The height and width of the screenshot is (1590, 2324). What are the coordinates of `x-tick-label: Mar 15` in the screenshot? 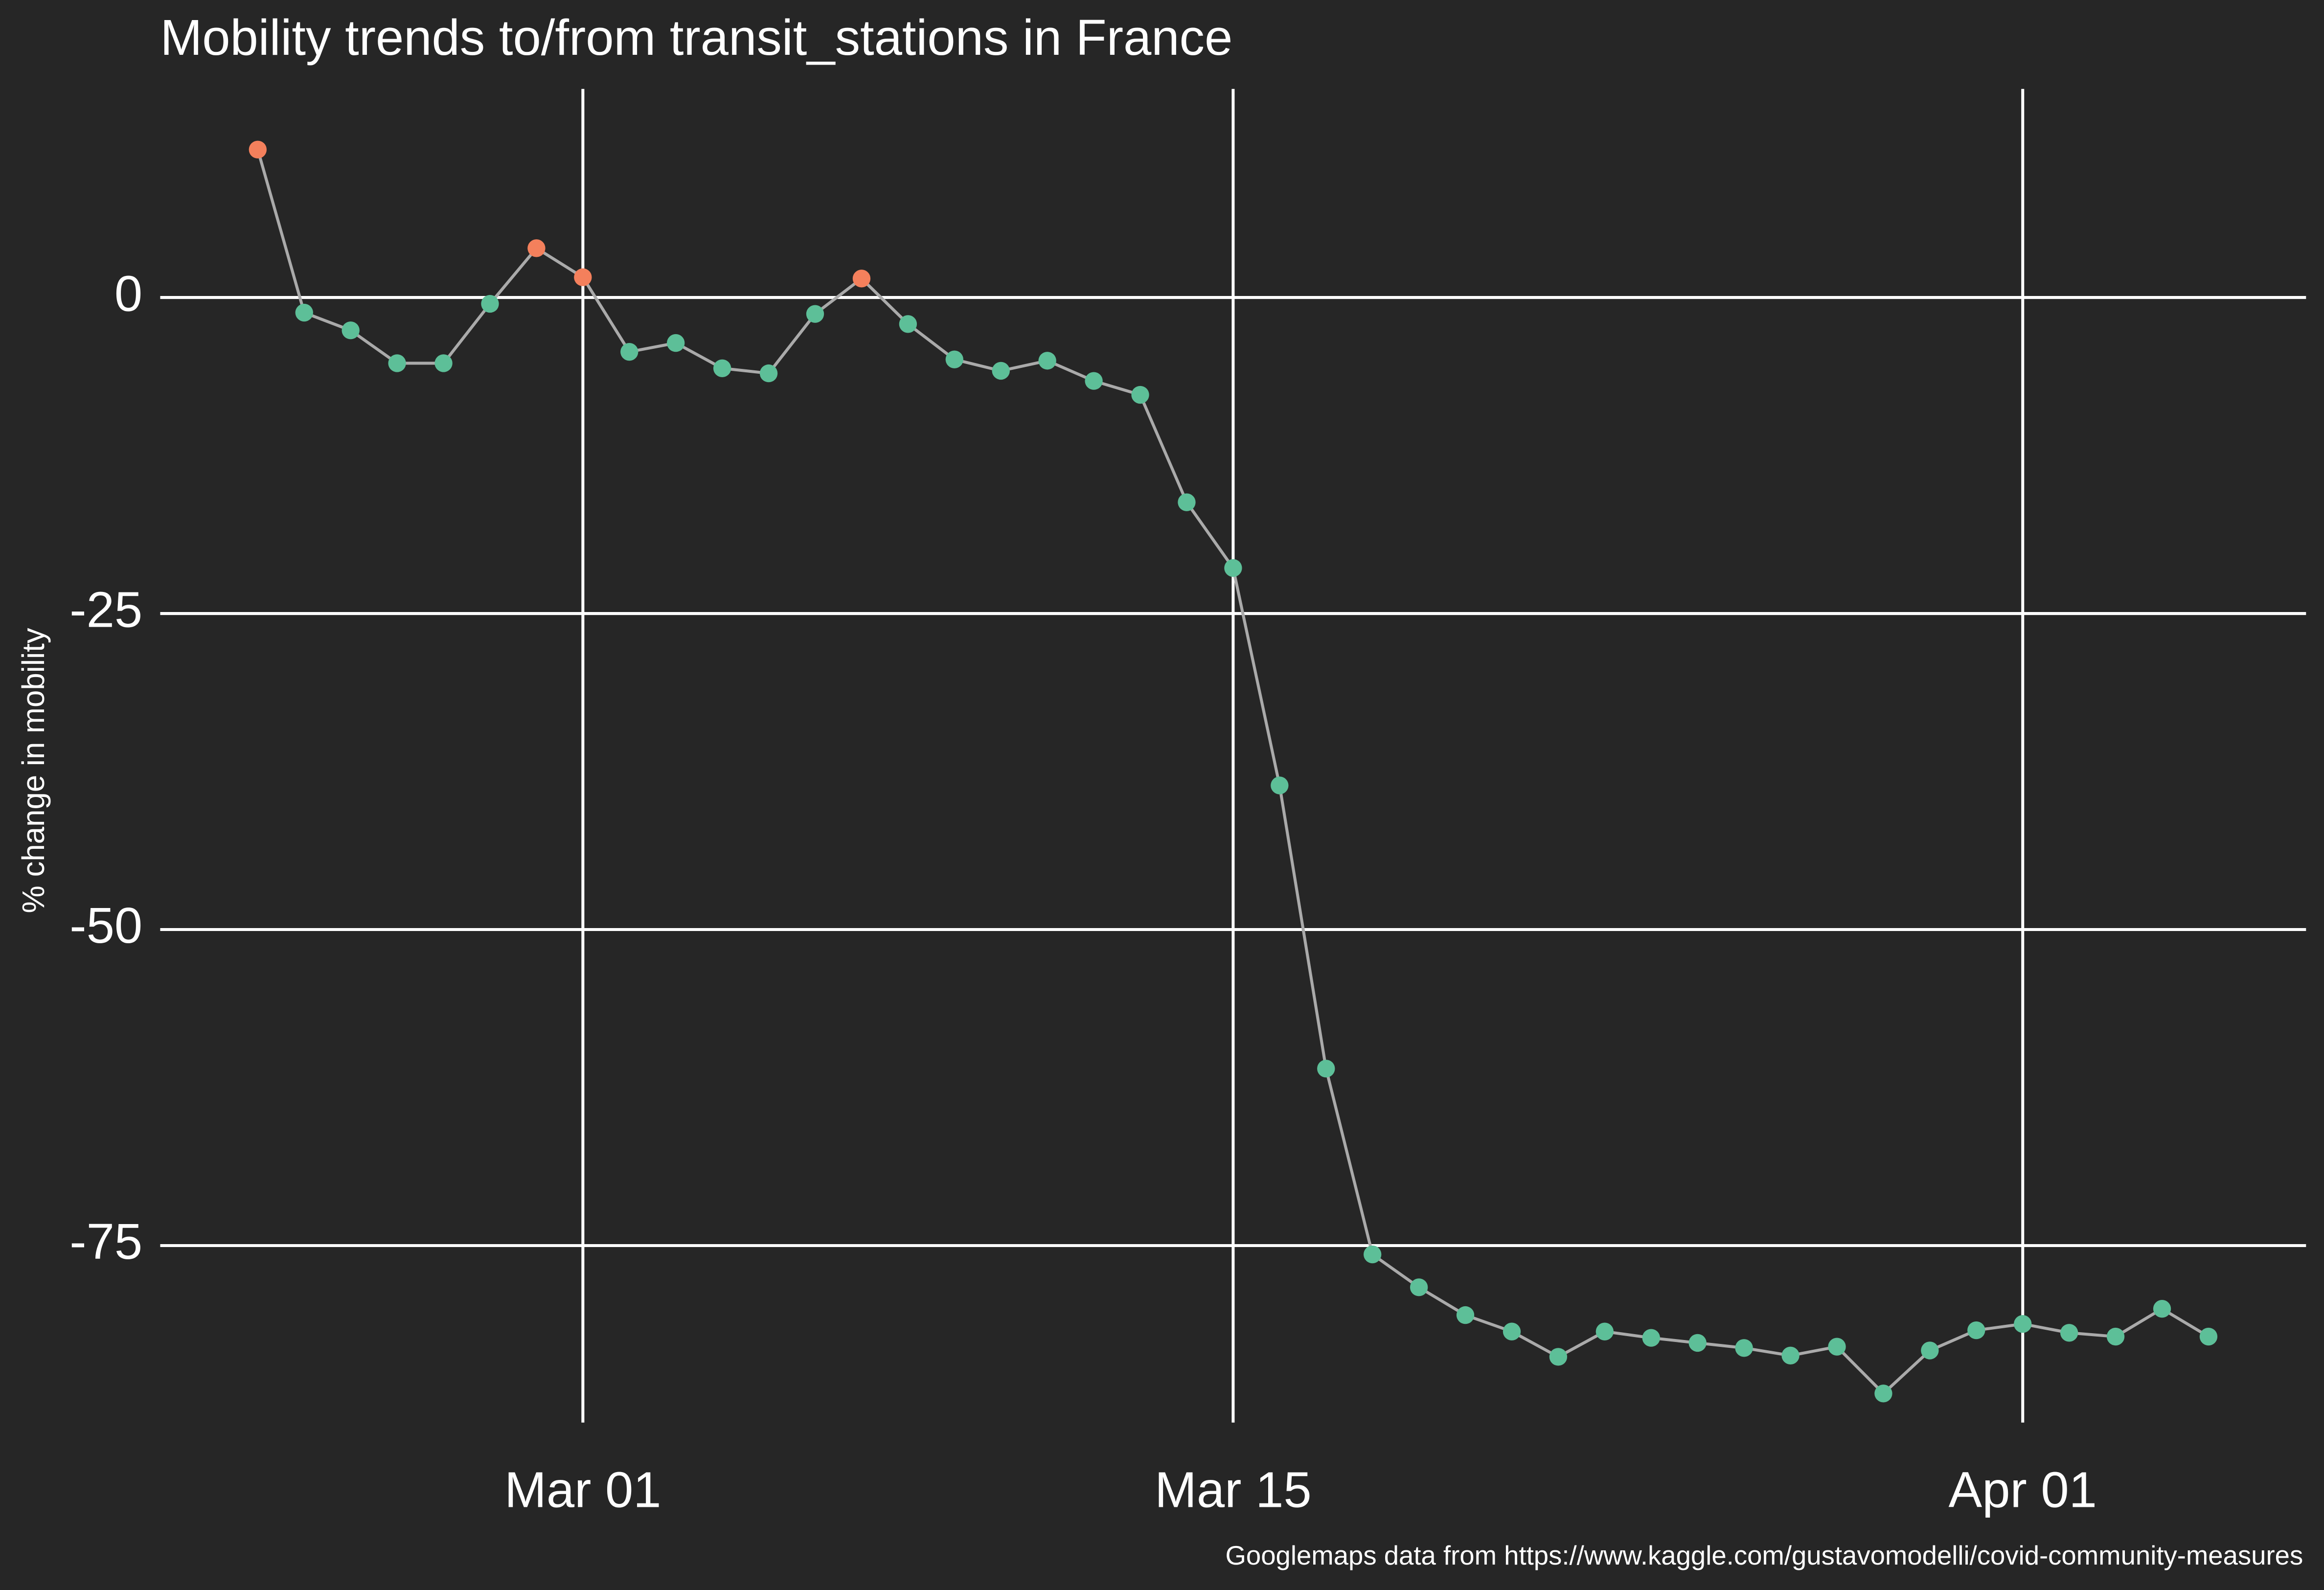 It's located at (1233, 1490).